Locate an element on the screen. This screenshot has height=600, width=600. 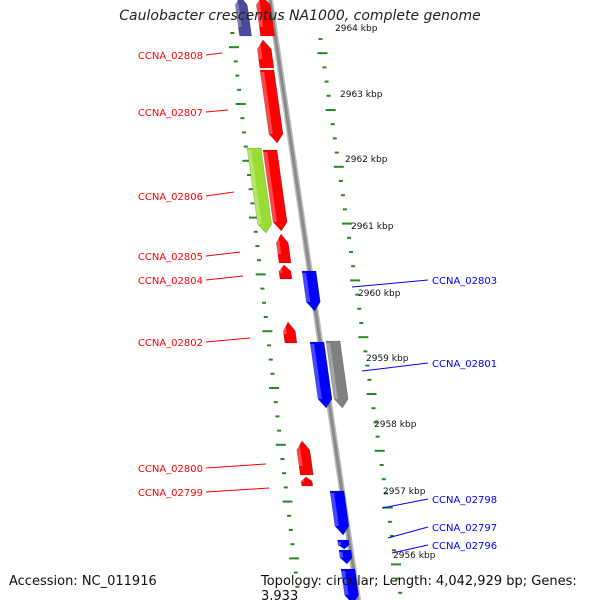
gene-arrow-02806-green is located at coordinates (259, 190).